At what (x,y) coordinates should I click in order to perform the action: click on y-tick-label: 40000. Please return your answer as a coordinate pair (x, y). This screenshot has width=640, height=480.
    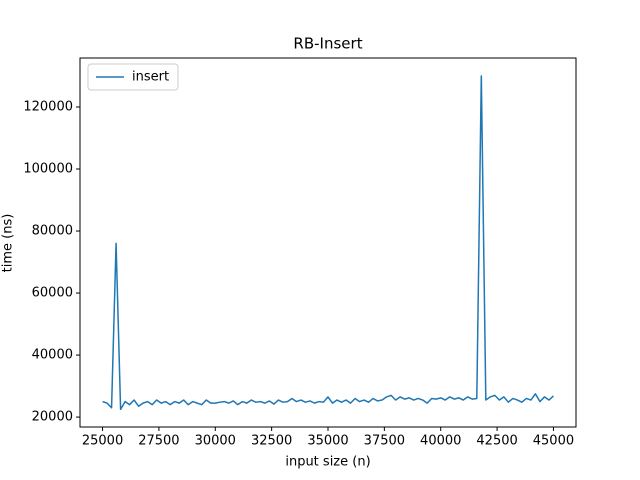
    Looking at the image, I should click on (52, 355).